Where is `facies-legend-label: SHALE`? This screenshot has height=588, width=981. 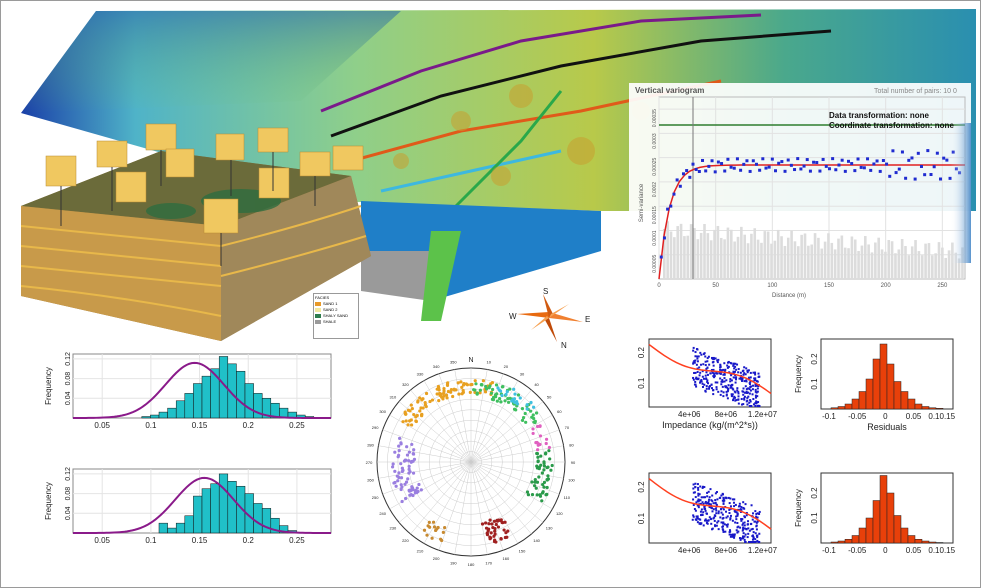 facies-legend-label: SHALE is located at coordinates (330, 321).